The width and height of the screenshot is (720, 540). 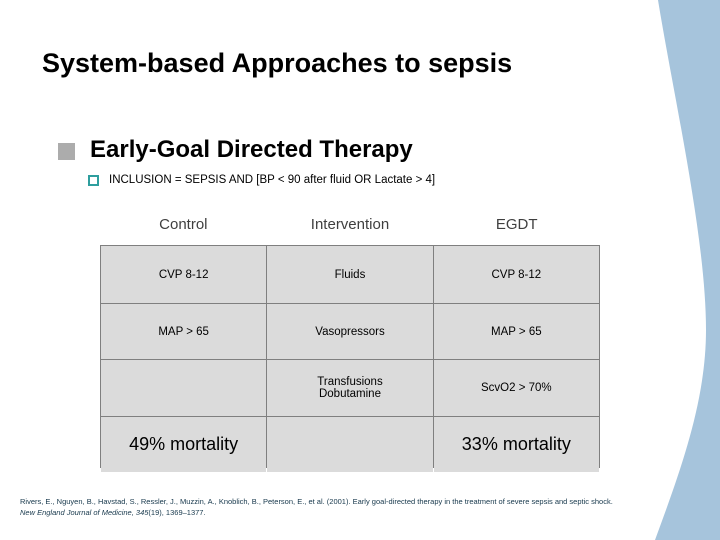 What do you see at coordinates (251, 149) in the screenshot?
I see `bullet-text: Early-Goal Directed Therapy` at bounding box center [251, 149].